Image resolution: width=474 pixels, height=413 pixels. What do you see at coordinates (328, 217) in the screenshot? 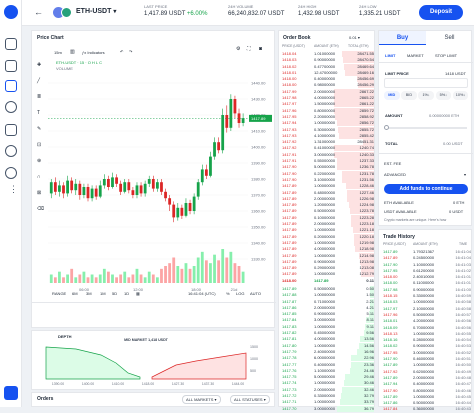
I see `order-book-row: 1417.89 0.10000000 1223.28` at bounding box center [328, 217].